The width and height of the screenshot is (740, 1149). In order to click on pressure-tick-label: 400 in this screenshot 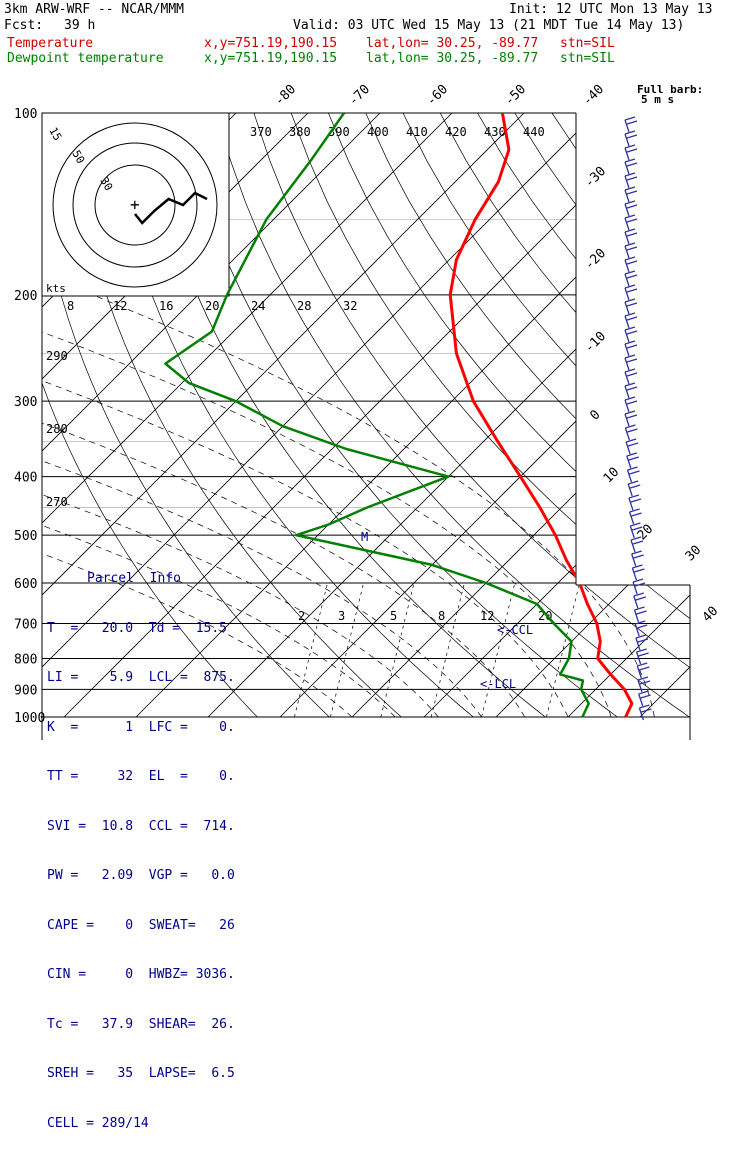, I will do `click(25, 478)`.